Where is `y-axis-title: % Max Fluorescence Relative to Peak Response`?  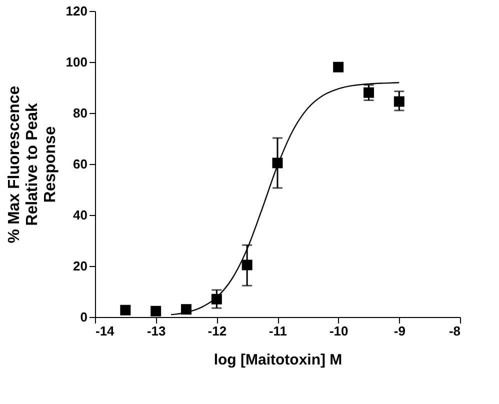
y-axis-title: % Max Fluorescence Relative to Peak Response is located at coordinates (32, 165).